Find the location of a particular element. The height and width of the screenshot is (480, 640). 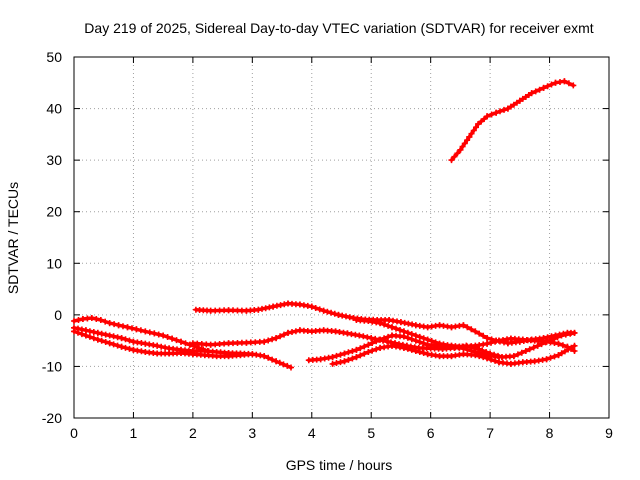

x-tick-label: 9 is located at coordinates (609, 433).